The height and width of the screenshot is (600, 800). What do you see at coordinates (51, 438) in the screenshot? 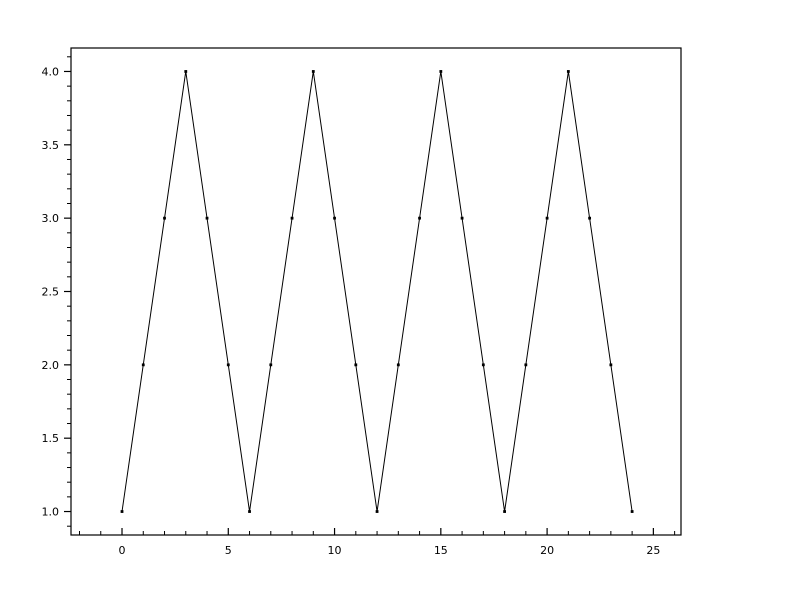
I see `y-tick-label: 1.5` at bounding box center [51, 438].